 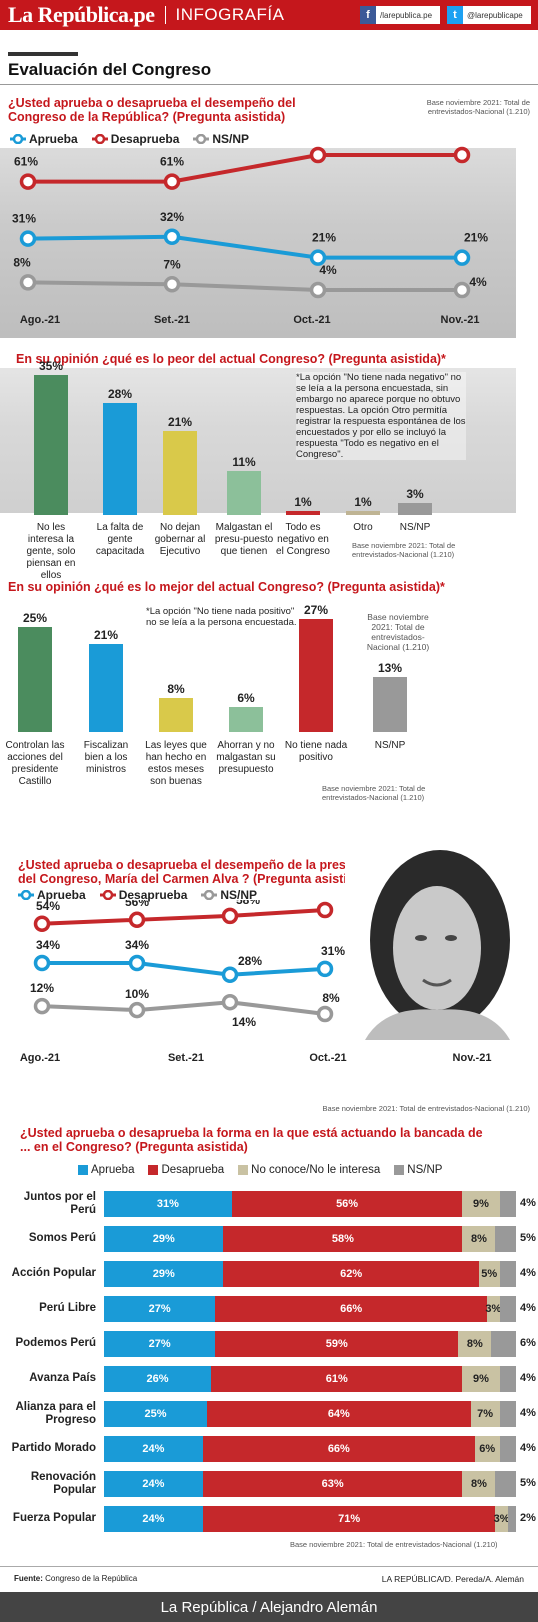 What do you see at coordinates (153, 1449) in the screenshot?
I see `segment-7-0: 24%` at bounding box center [153, 1449].